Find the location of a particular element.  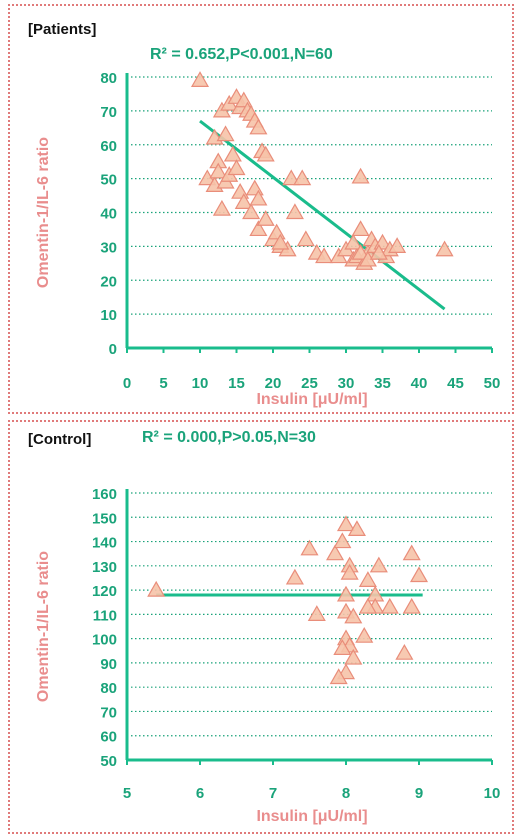

x-tick-label: 15 is located at coordinates (236, 383).